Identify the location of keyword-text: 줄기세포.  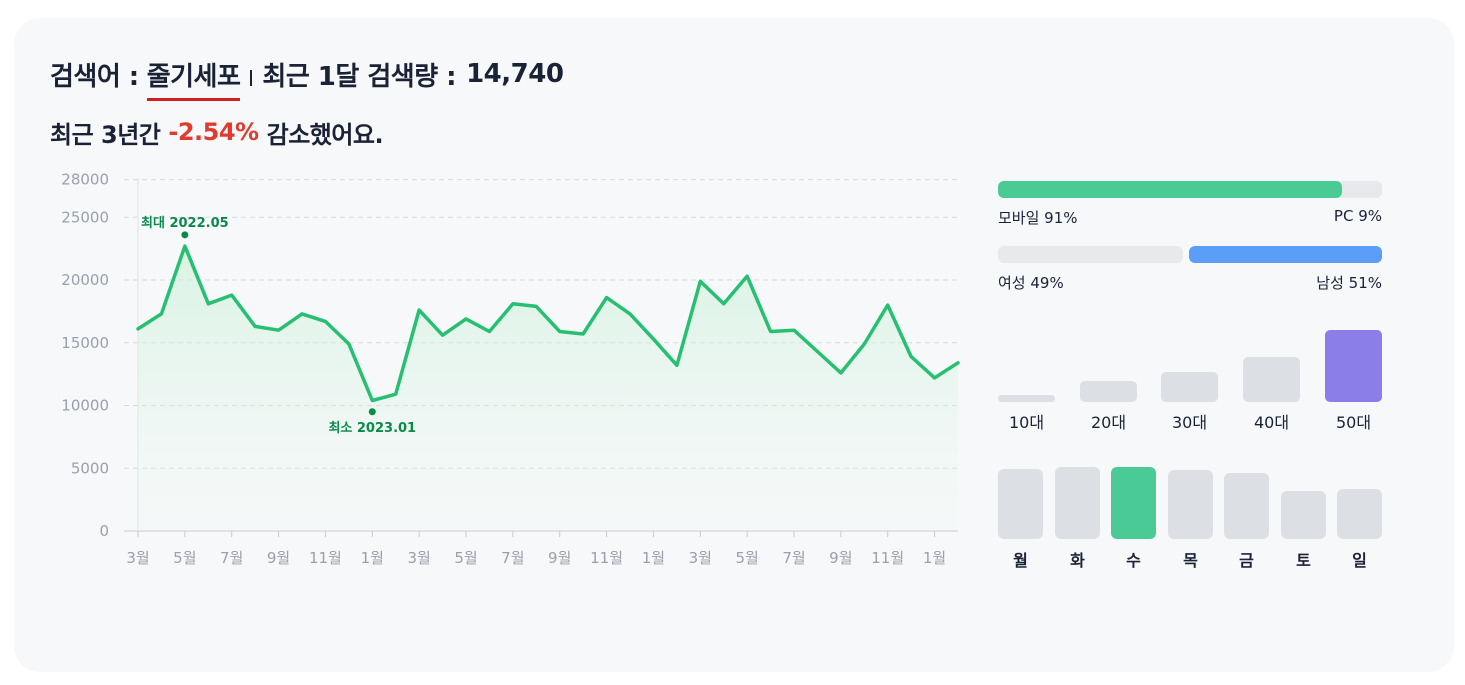
(193, 78).